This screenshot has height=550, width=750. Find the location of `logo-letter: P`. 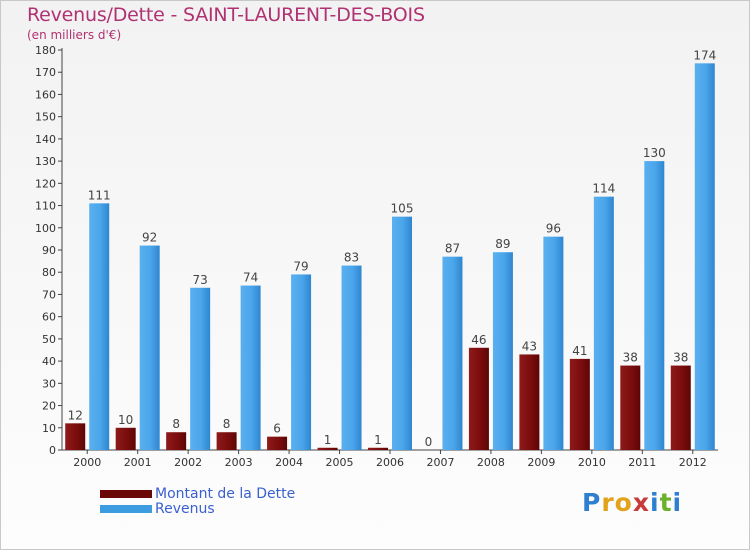

logo-letter: P is located at coordinates (592, 502).